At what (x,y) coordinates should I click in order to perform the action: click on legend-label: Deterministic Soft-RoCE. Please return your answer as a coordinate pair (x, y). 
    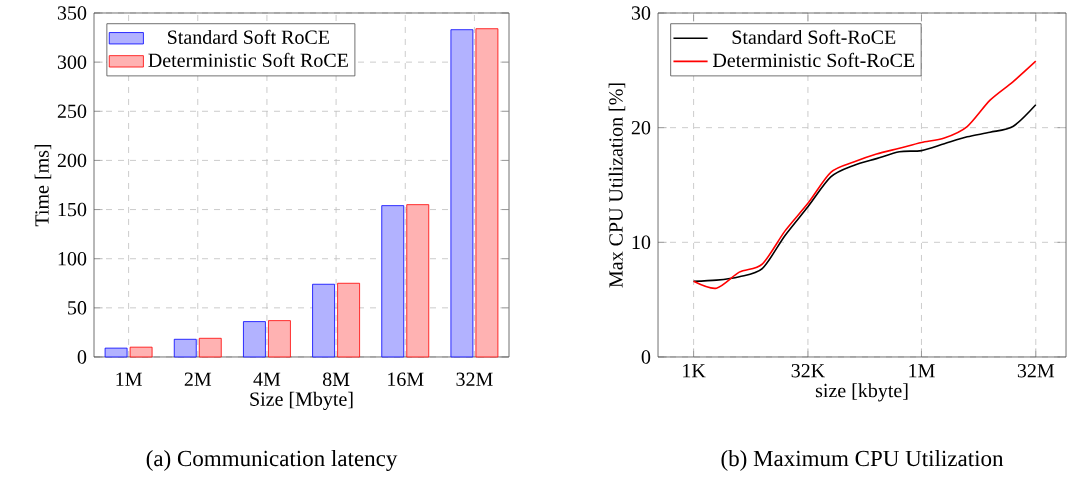
    Looking at the image, I should click on (813, 60).